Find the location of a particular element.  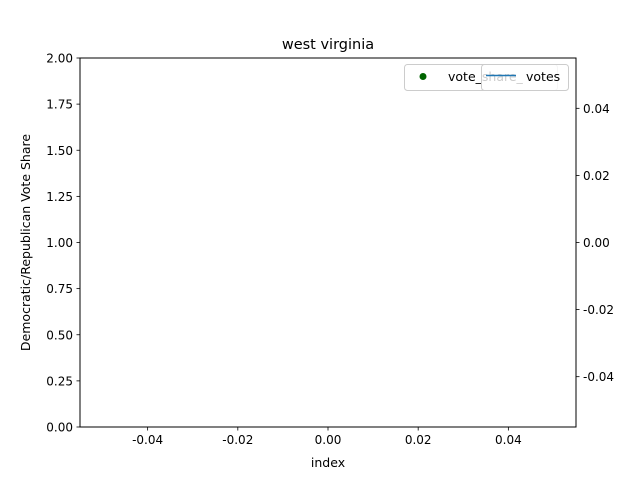

y-tick-label: 0.75 is located at coordinates (59, 289).